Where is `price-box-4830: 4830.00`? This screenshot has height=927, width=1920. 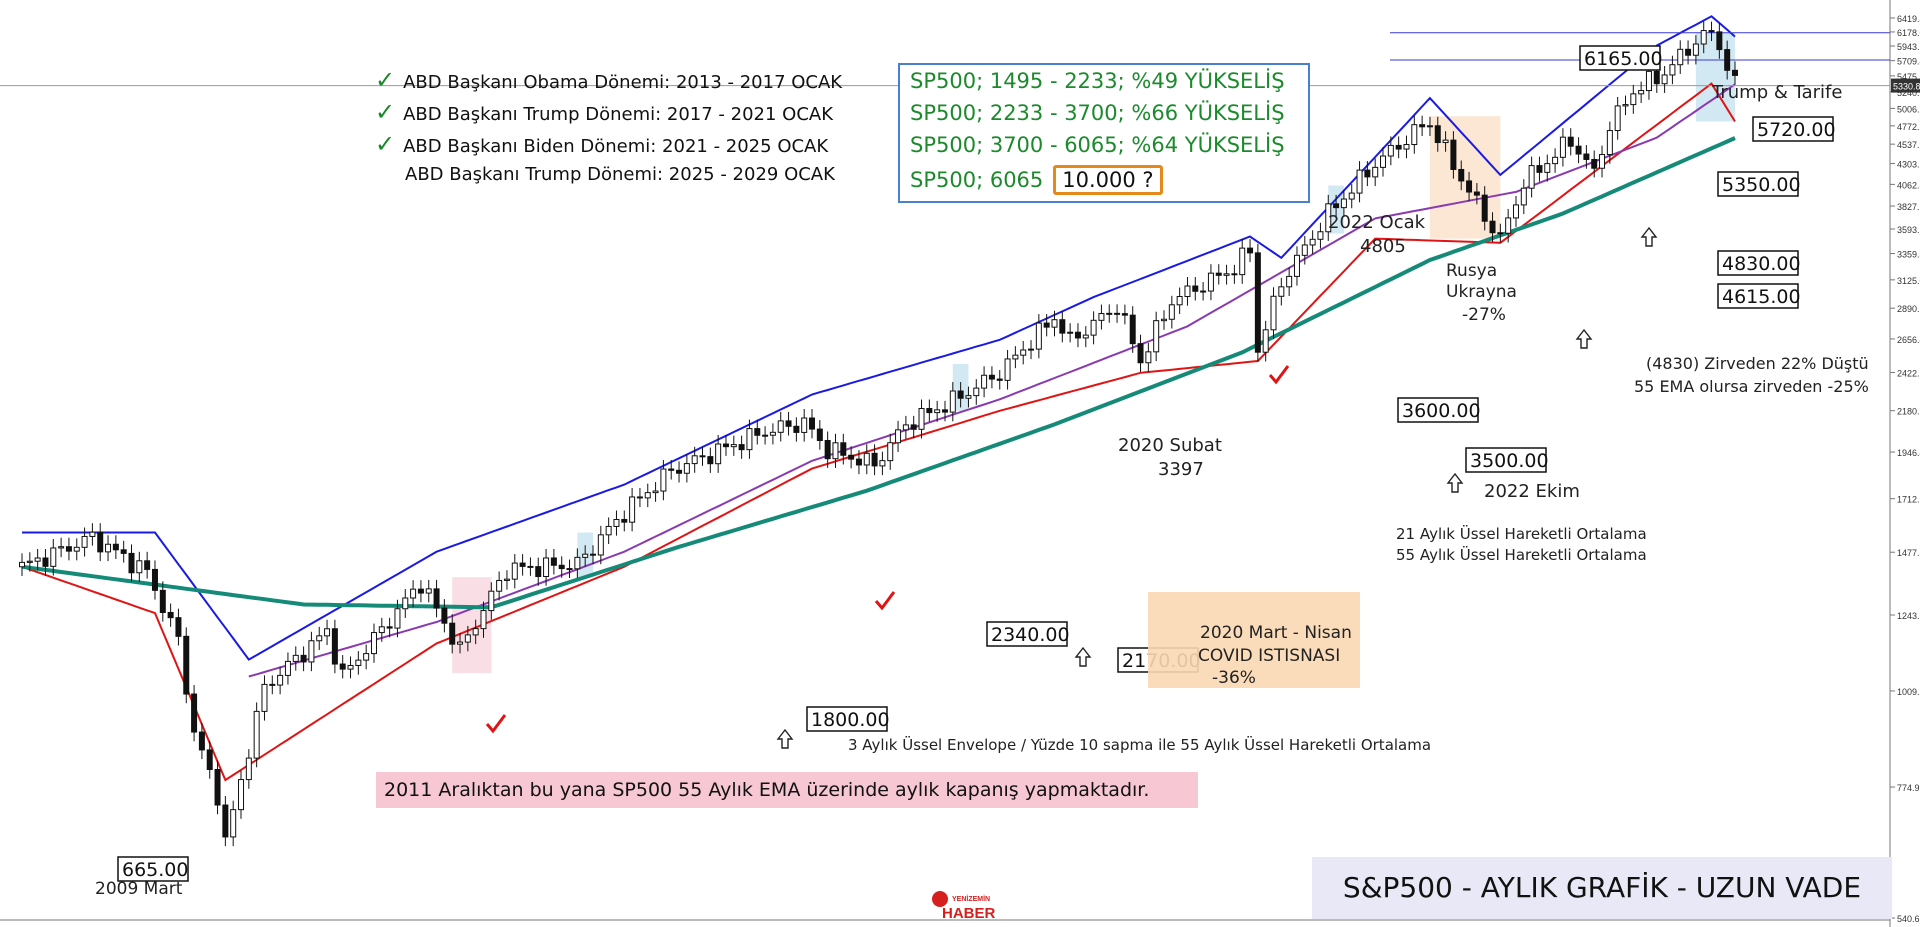
price-box-4830: 4830.00 is located at coordinates (1761, 264).